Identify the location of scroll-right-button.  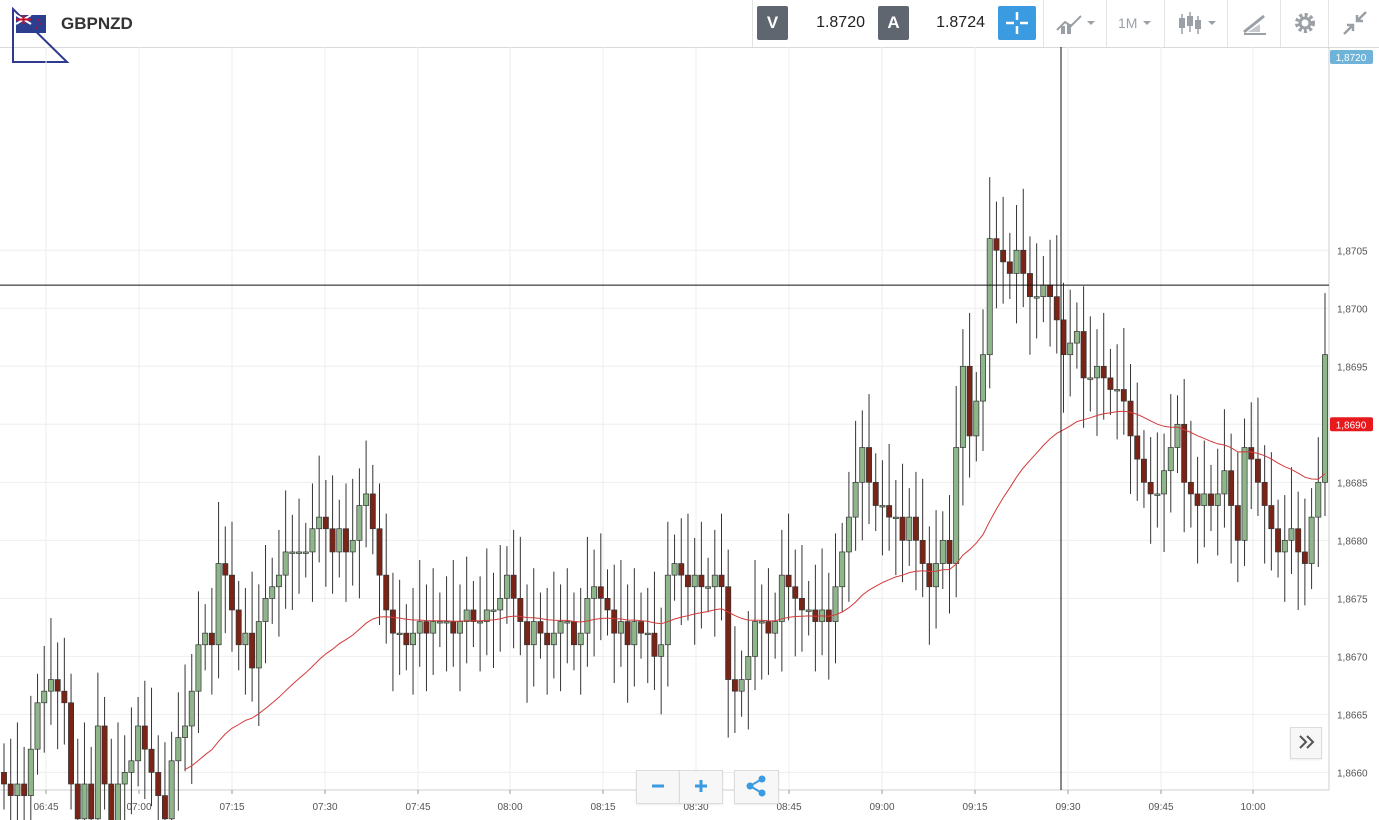
(1306, 743).